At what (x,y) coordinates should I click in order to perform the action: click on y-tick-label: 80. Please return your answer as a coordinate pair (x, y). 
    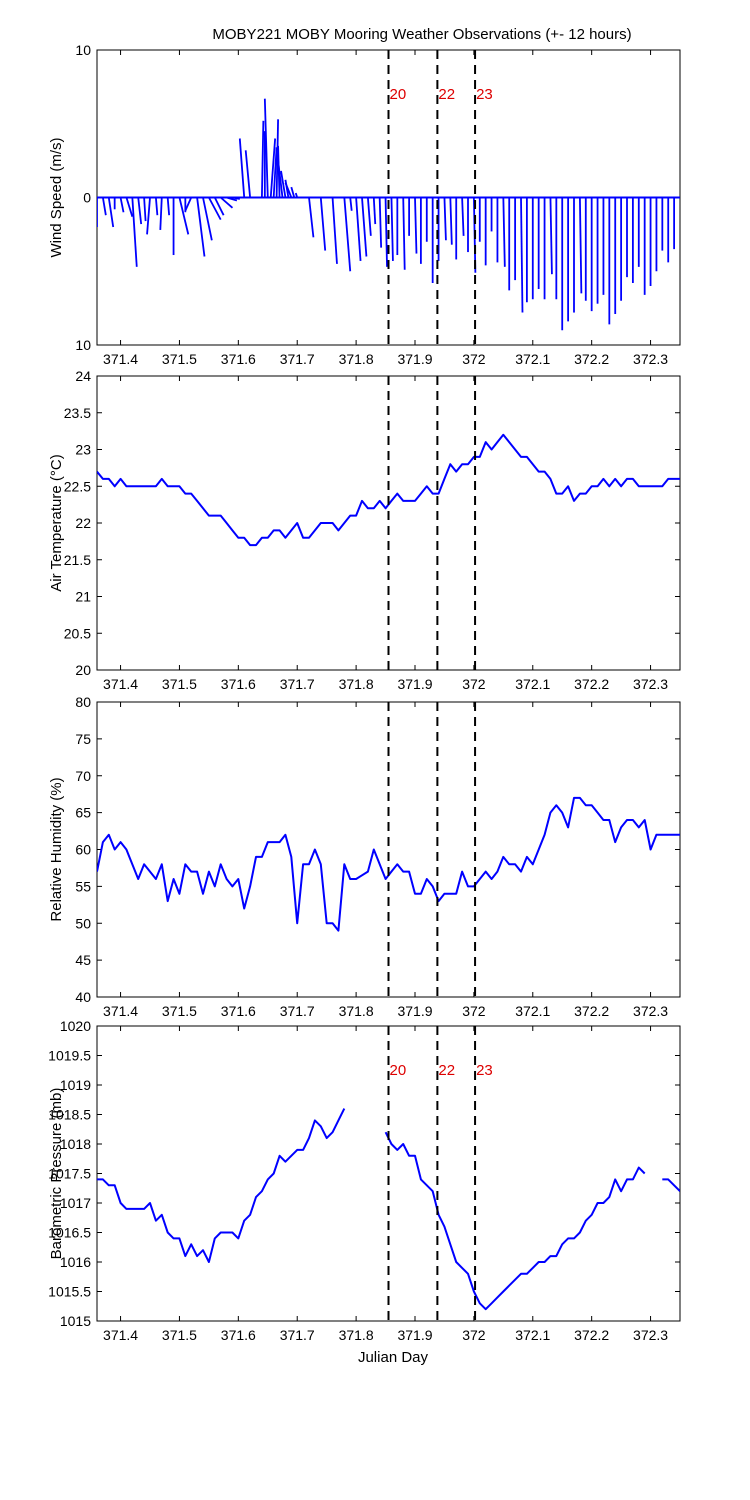
    Looking at the image, I should click on (83, 702).